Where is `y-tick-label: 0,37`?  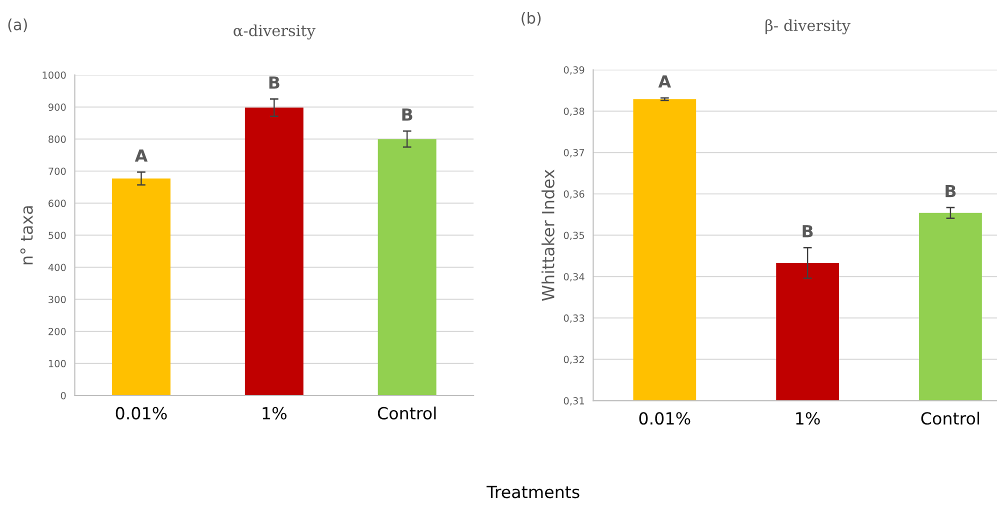
y-tick-label: 0,37 is located at coordinates (574, 153).